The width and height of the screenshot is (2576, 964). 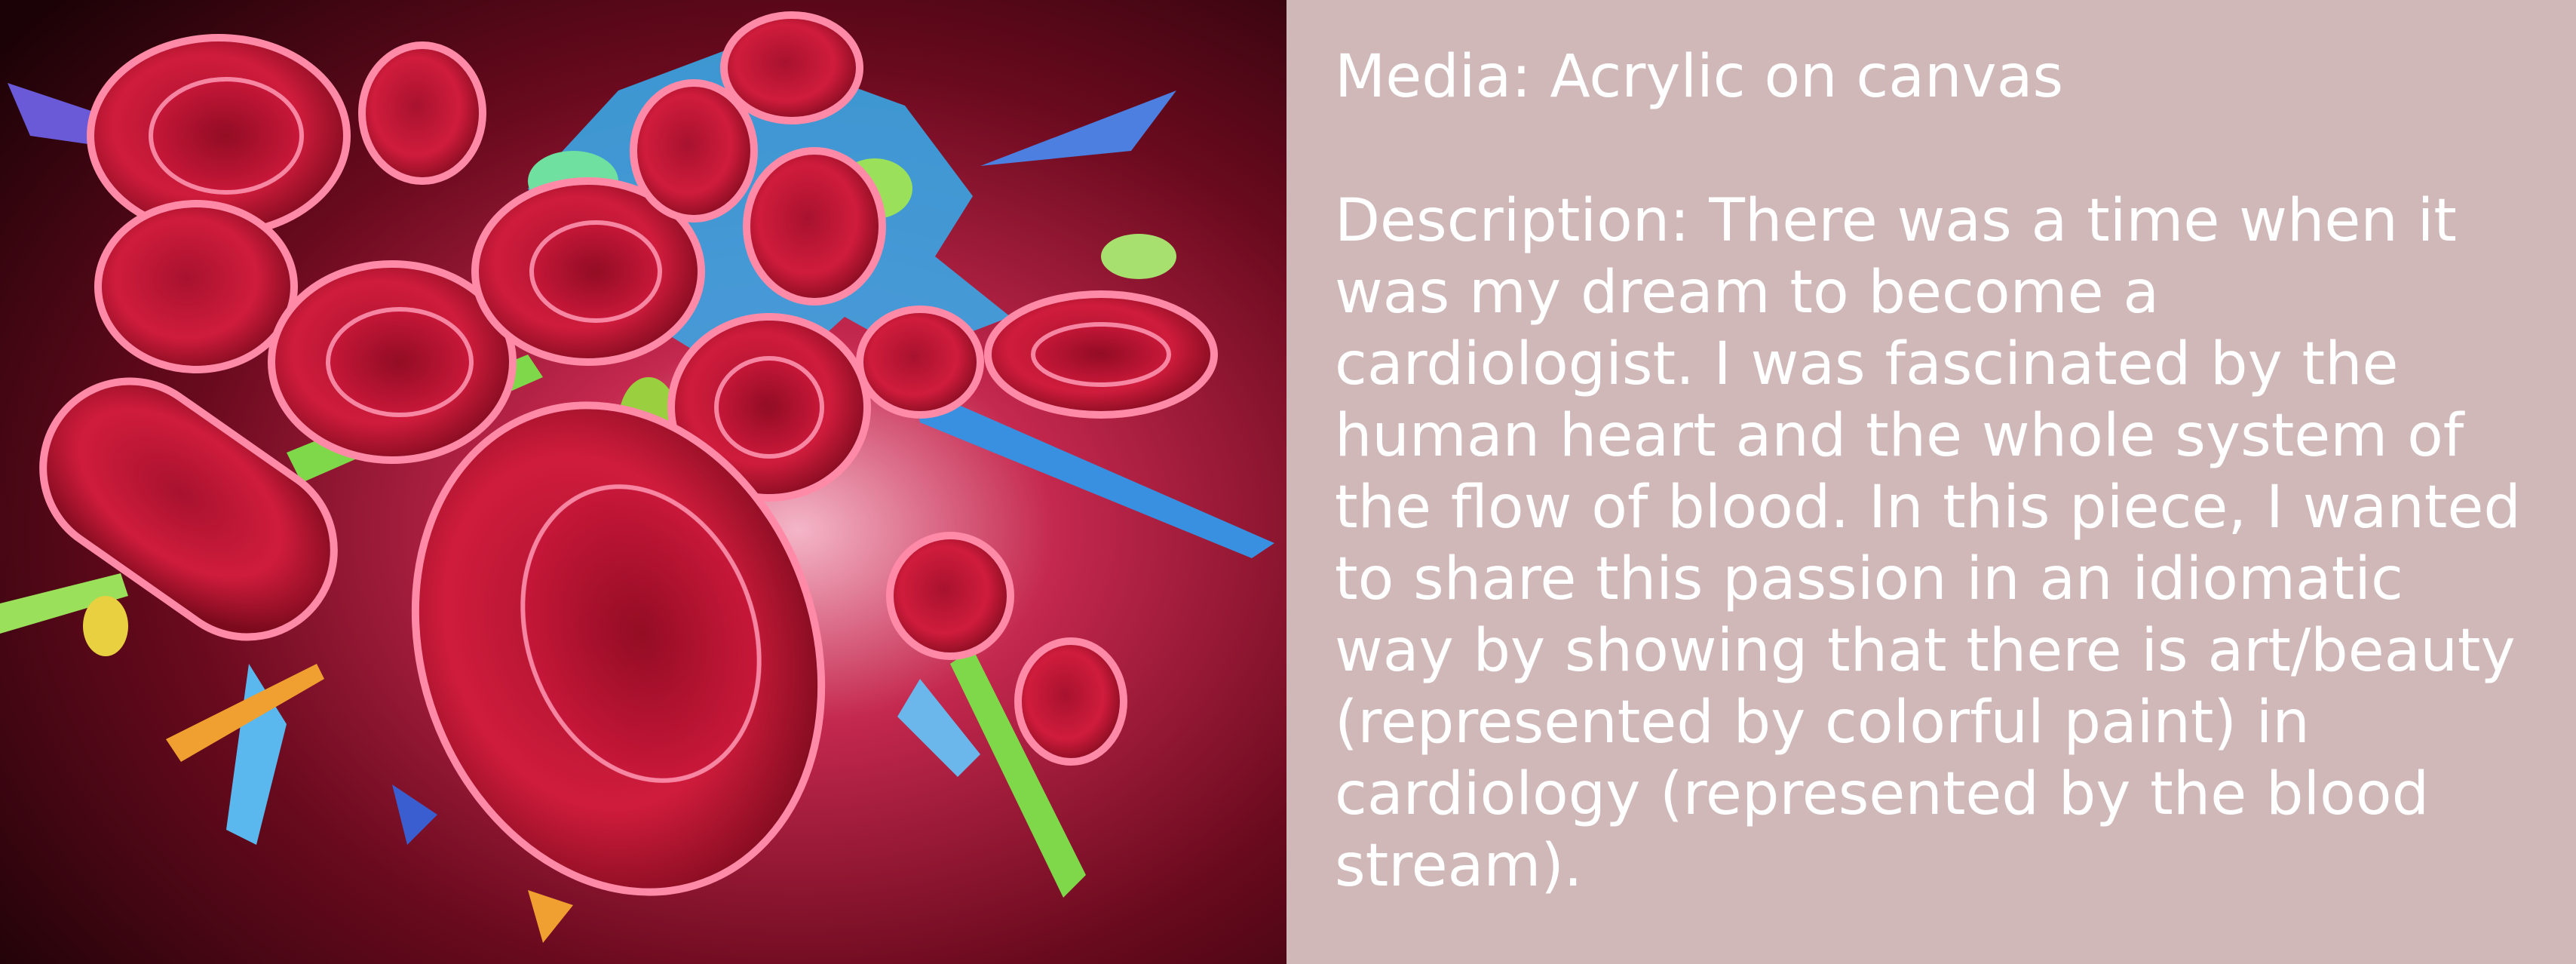 What do you see at coordinates (1929, 149) in the screenshot?
I see `paragraph-spacer` at bounding box center [1929, 149].